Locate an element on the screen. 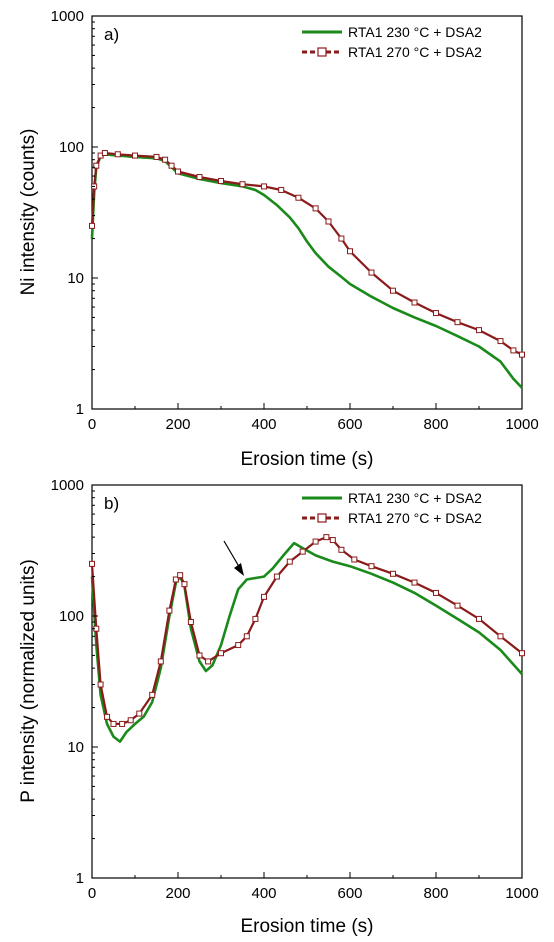 This screenshot has height=942, width=554. annotation-arrow is located at coordinates (233, 558).